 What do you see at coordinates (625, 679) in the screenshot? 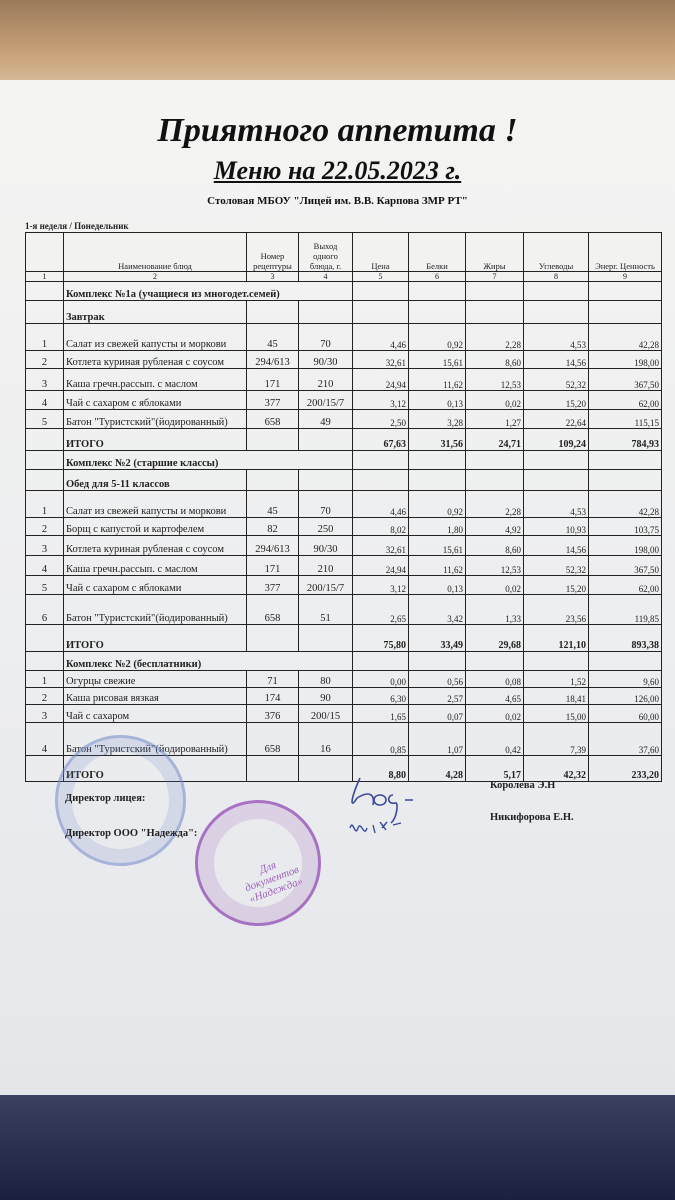
I see `energy: 9,60` at bounding box center [625, 679].